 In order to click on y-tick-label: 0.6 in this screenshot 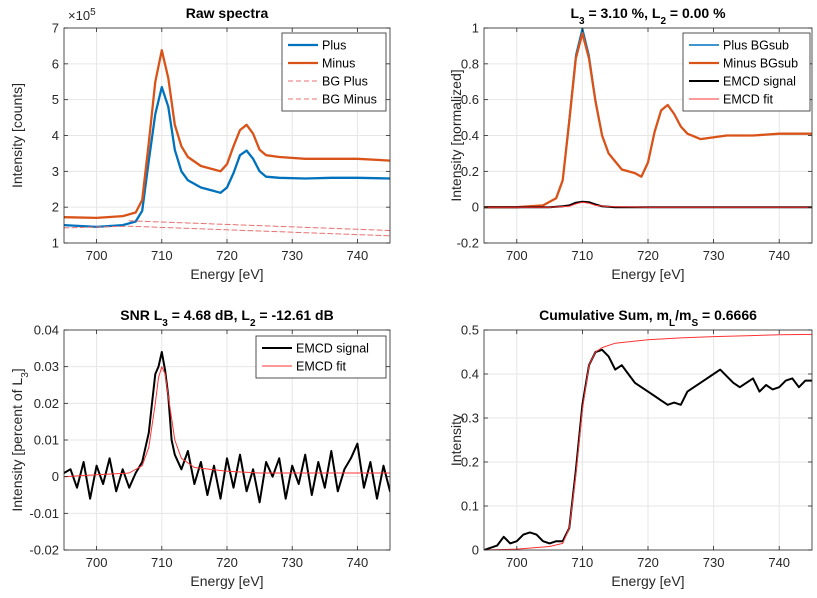, I will do `click(470, 99)`.